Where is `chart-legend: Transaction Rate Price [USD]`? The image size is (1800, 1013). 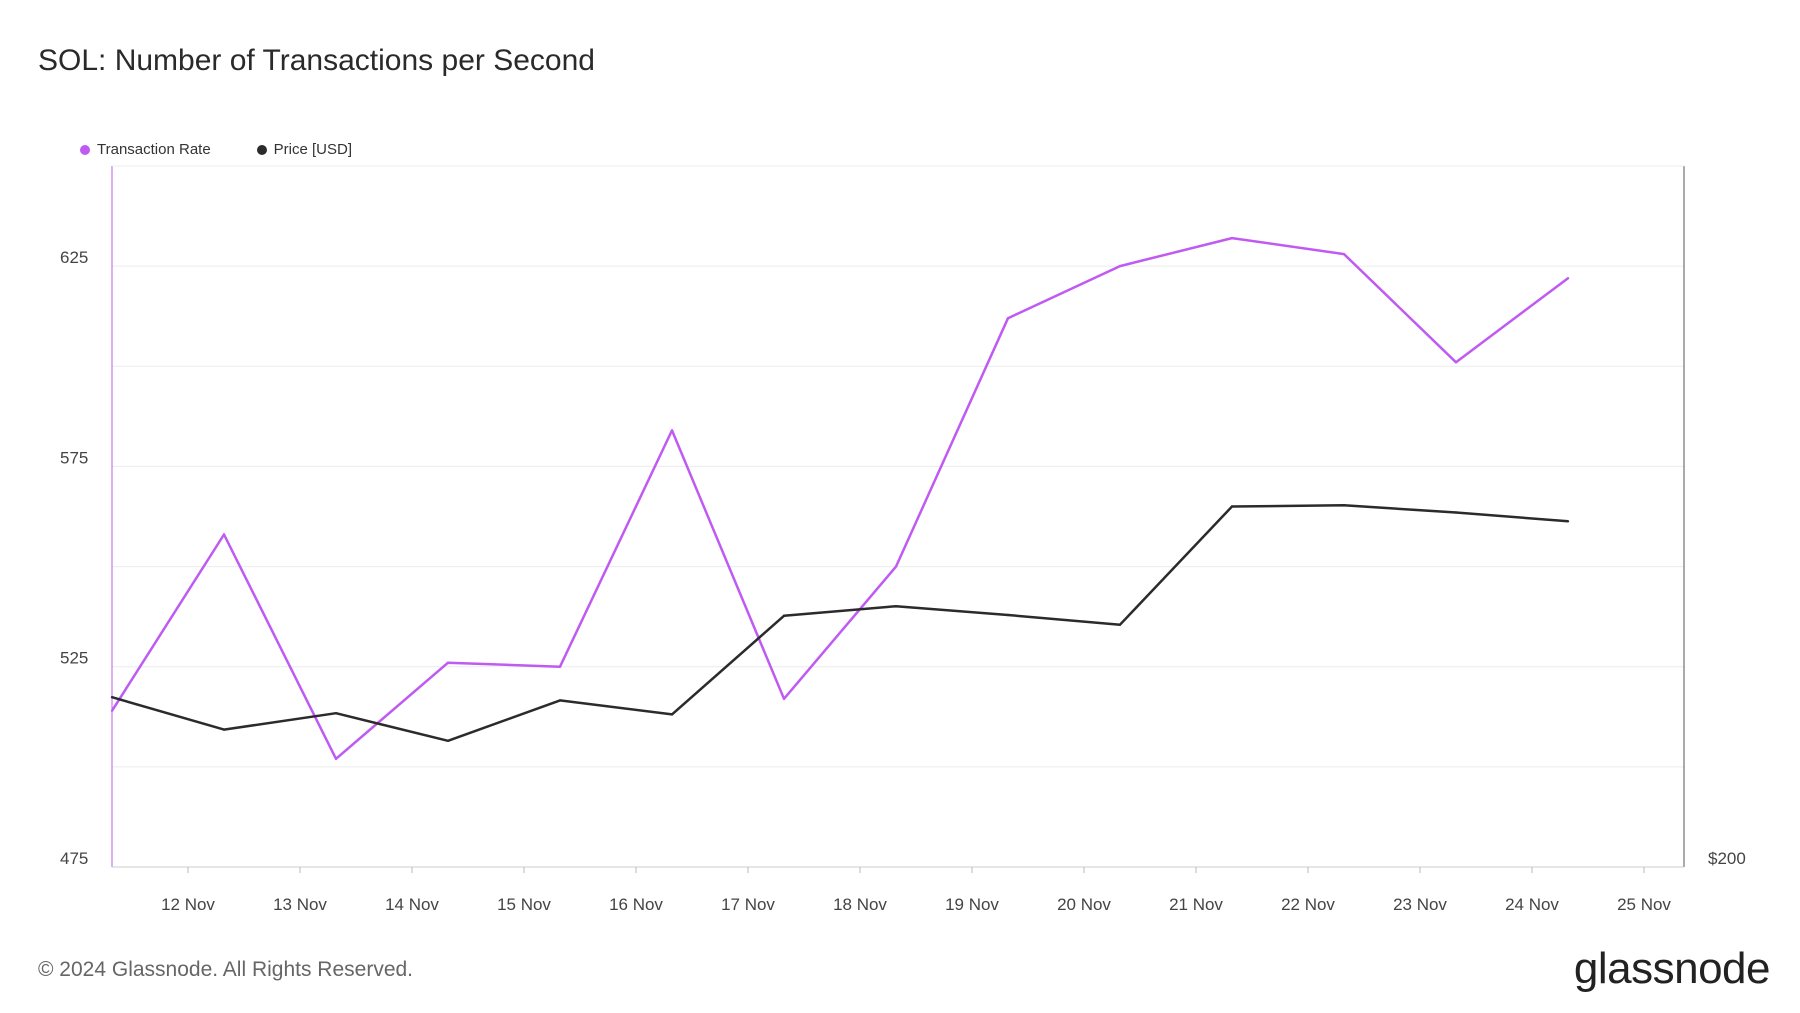 chart-legend: Transaction Rate Price [USD] is located at coordinates (216, 149).